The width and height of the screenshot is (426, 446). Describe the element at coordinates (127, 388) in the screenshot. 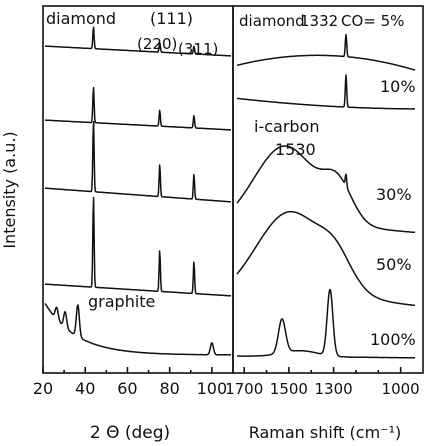

I see `xrd-x-tick-label: 60` at that location.